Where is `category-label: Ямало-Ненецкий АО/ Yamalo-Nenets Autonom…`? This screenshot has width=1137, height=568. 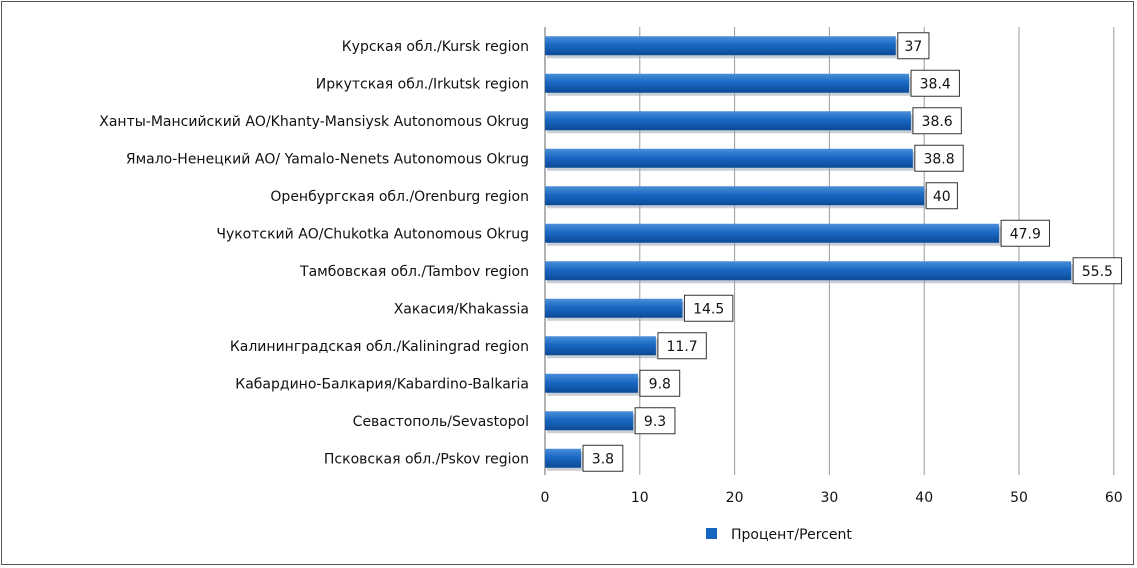
category-label: Ямало-Ненецкий АО/ Yamalo-Nenets Autonom… is located at coordinates (327, 159).